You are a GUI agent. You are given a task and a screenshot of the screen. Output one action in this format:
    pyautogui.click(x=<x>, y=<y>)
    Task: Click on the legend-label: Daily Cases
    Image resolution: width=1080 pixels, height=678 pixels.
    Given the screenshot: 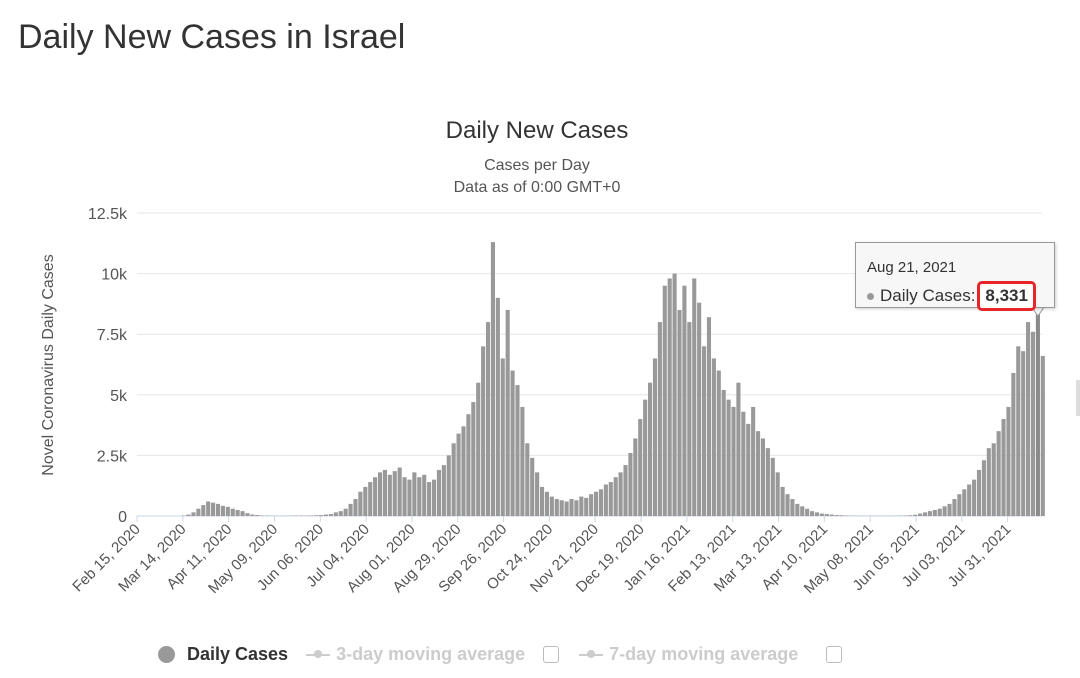 What is the action you would take?
    pyautogui.click(x=238, y=654)
    